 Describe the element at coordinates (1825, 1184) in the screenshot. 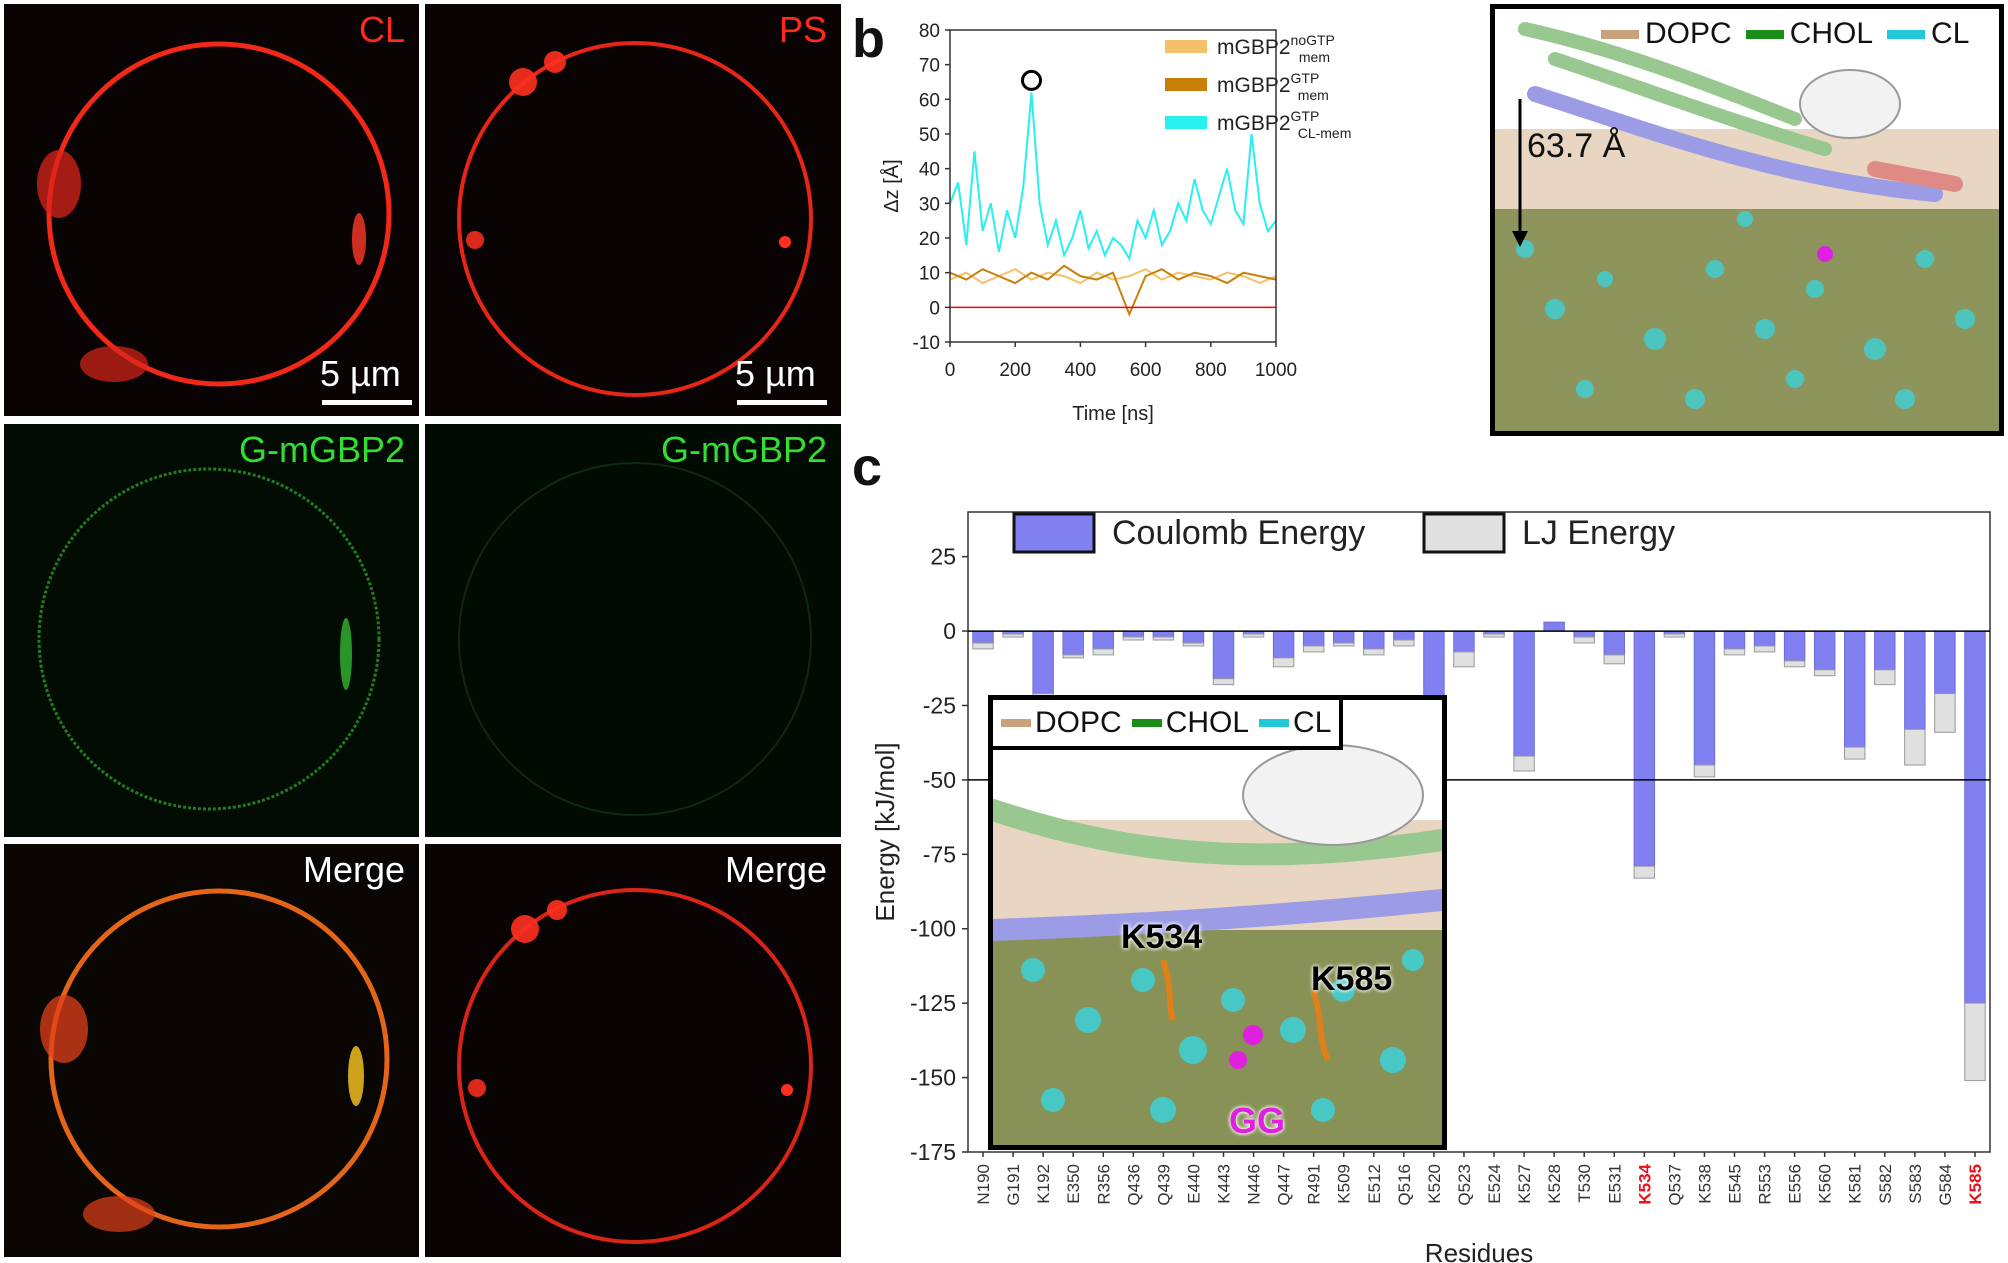

I see `x-tick-label: K560` at that location.